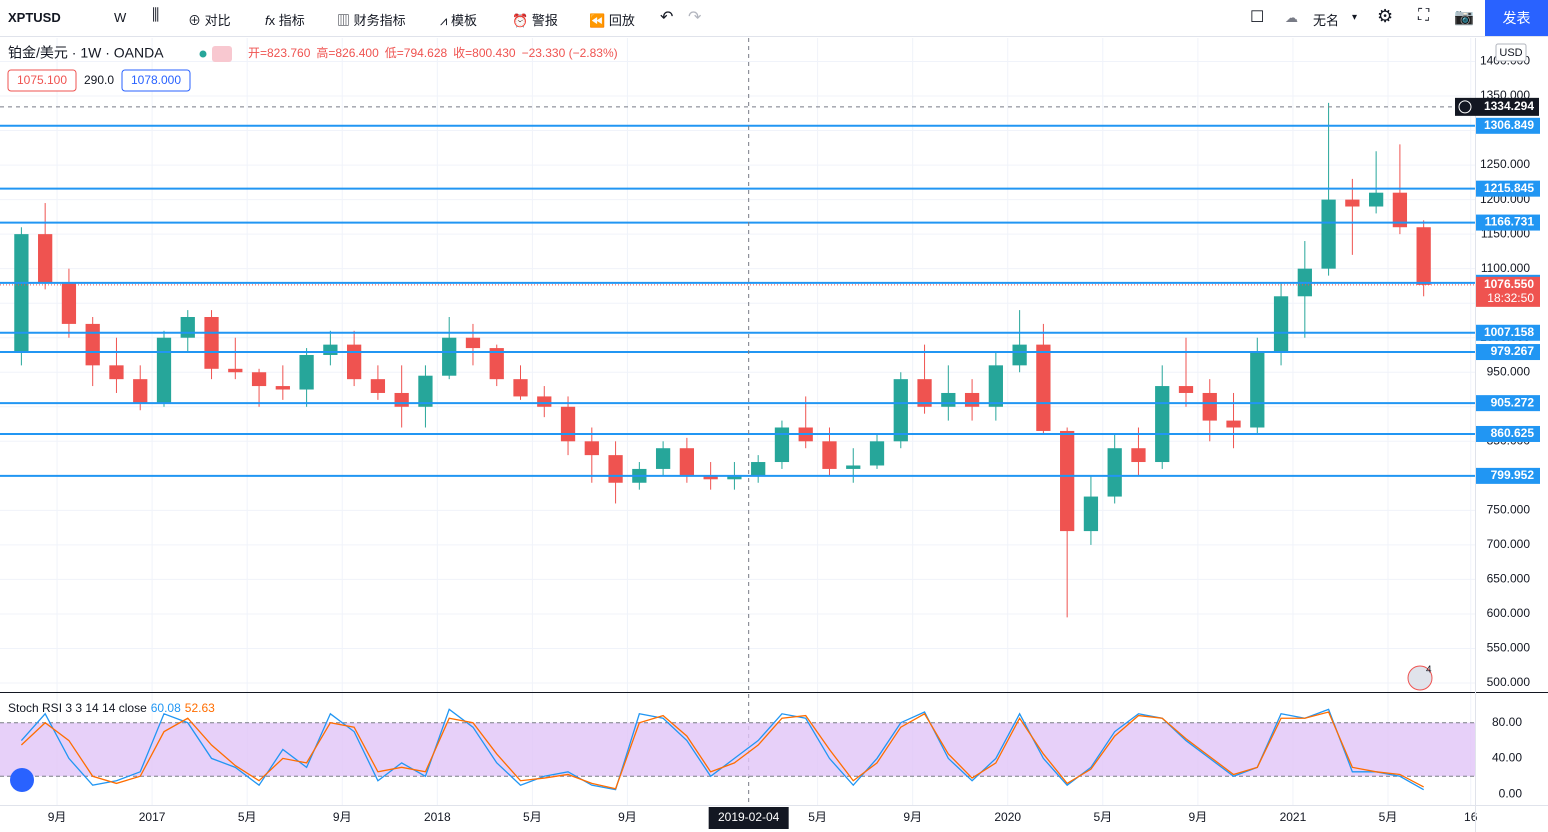 This screenshot has height=832, width=1548. Describe the element at coordinates (484, 53) in the screenshot. I see `ohlc-value: 收=800.430` at that location.